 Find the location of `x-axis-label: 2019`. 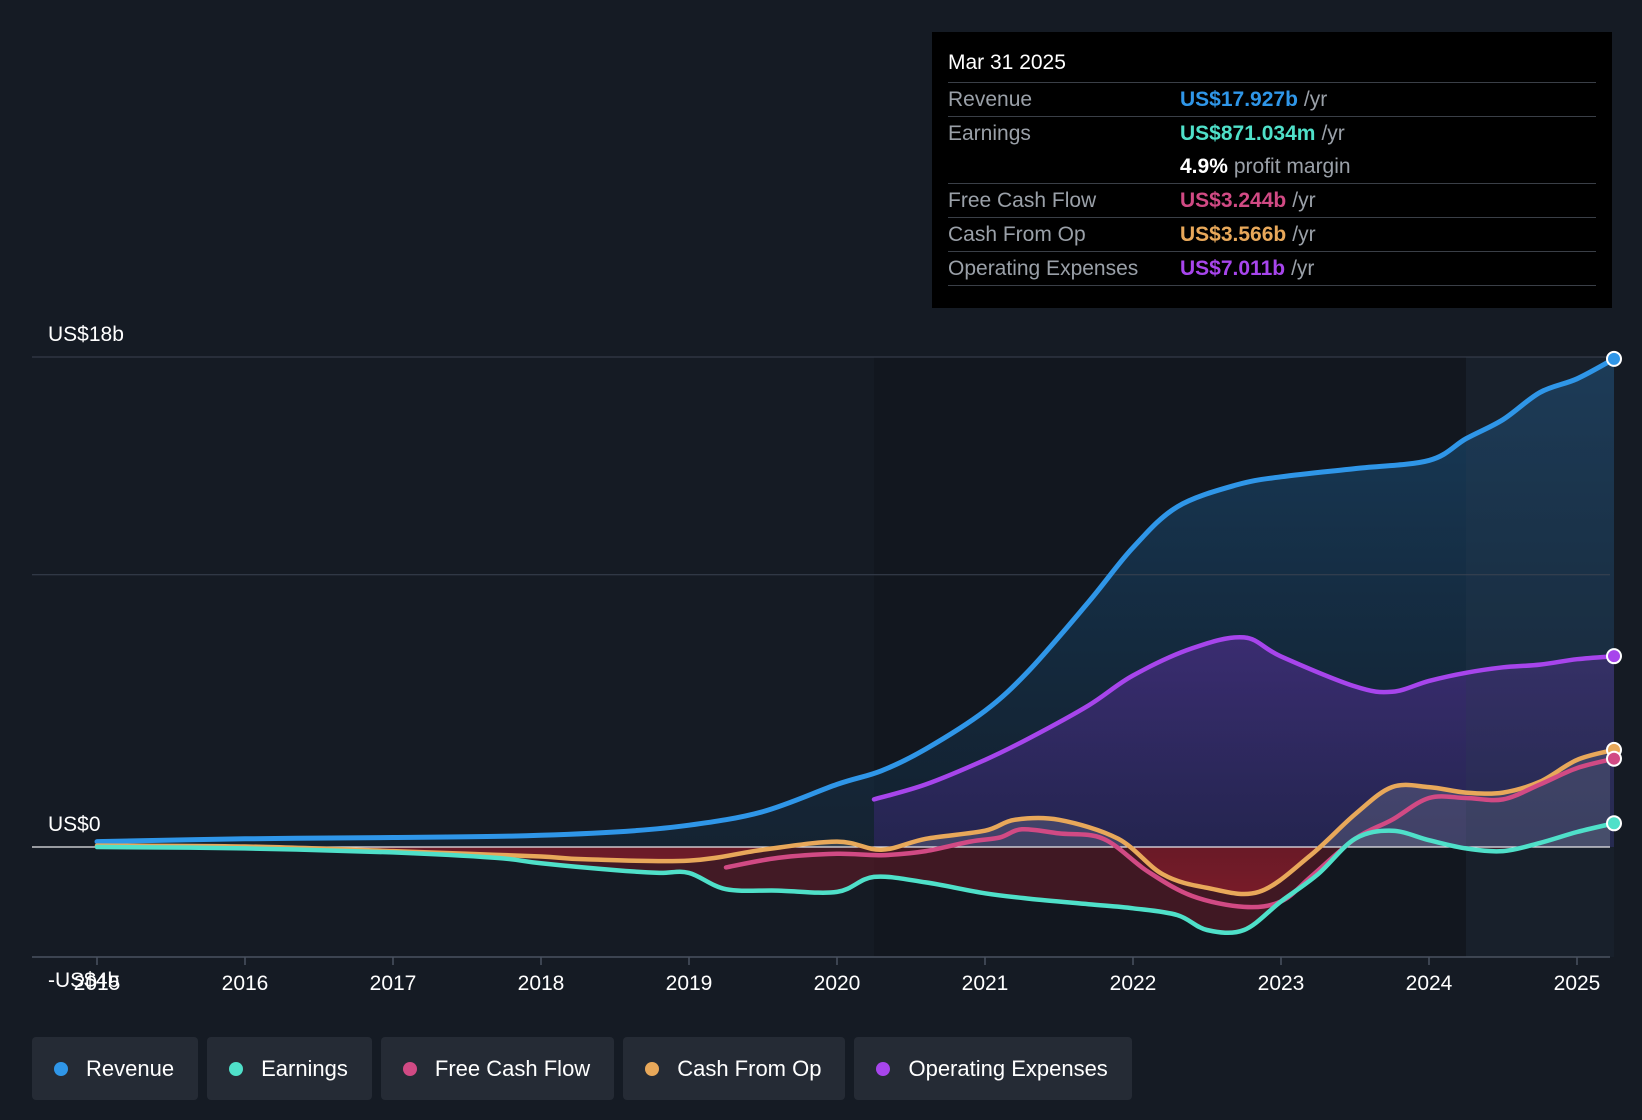

x-axis-label: 2019 is located at coordinates (689, 983).